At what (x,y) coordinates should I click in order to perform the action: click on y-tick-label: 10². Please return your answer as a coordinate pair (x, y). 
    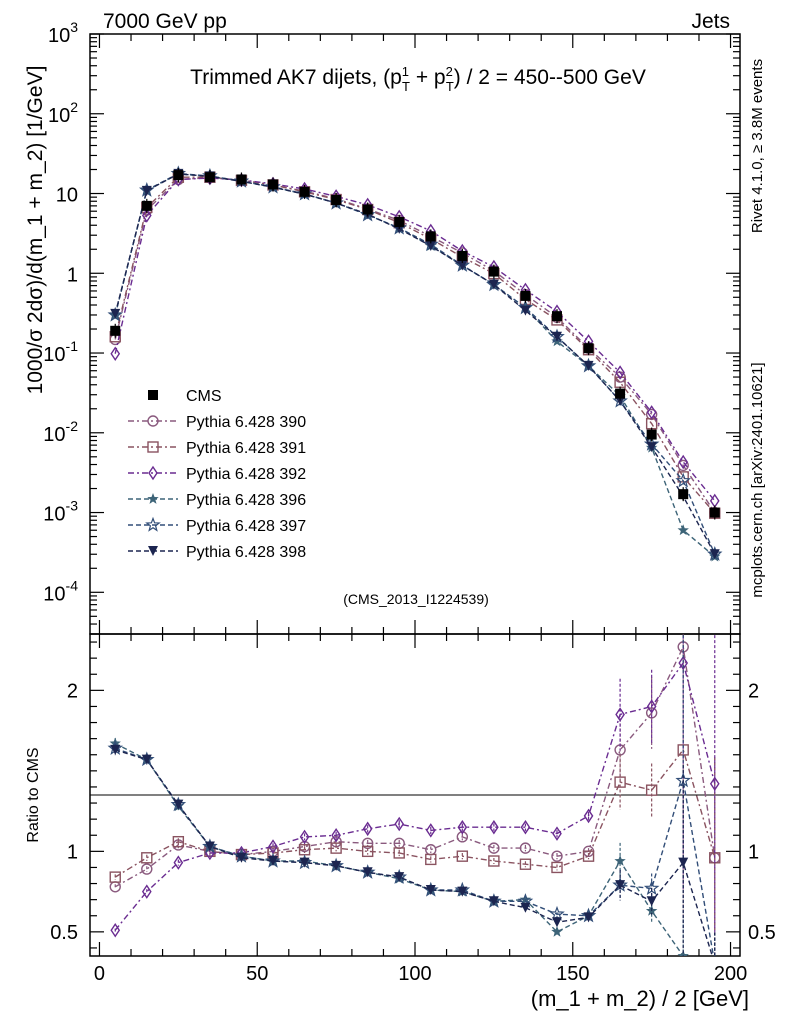
    Looking at the image, I should click on (63, 113).